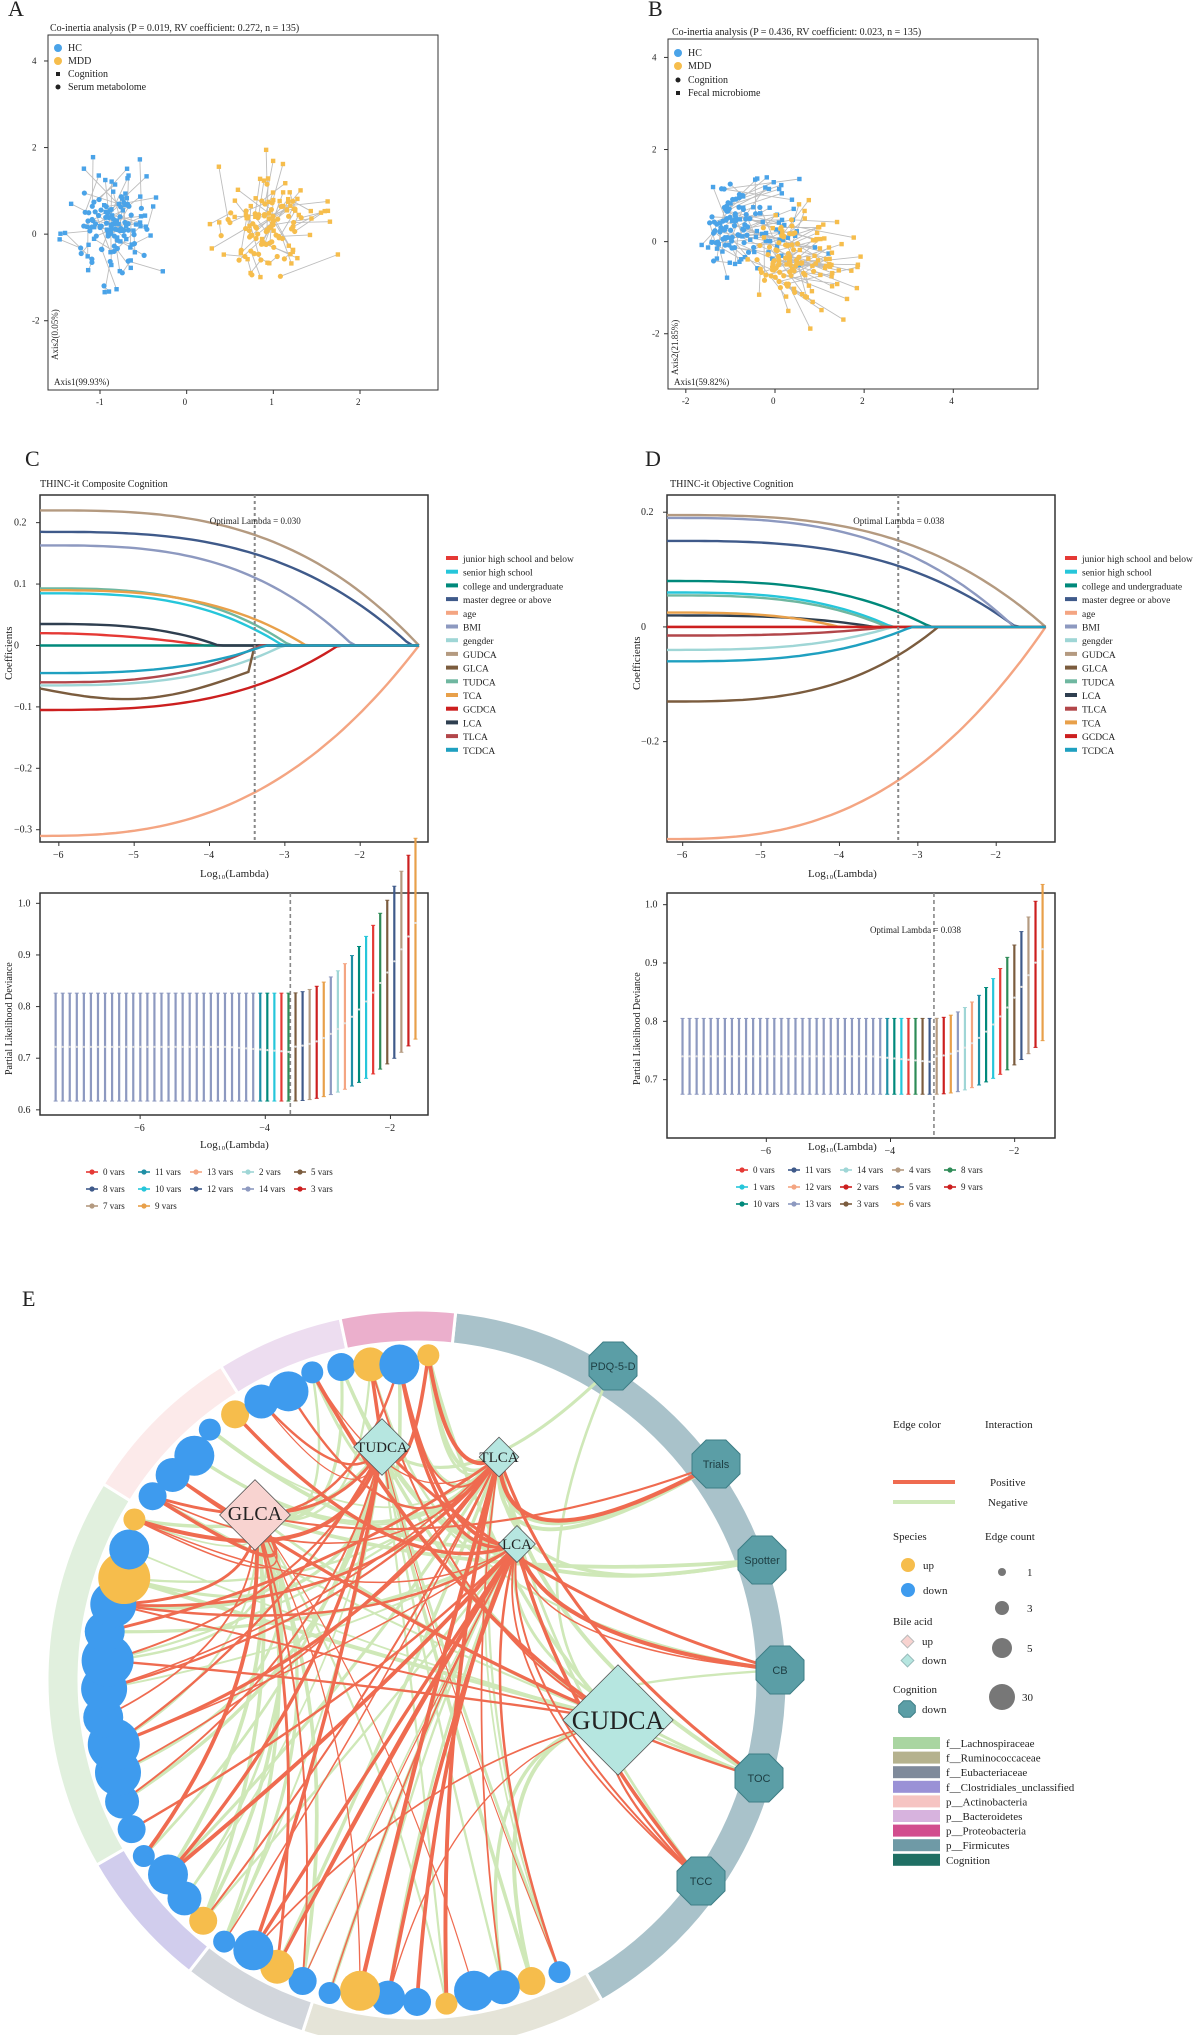 The height and width of the screenshot is (2035, 1200). Describe the element at coordinates (480, 656) in the screenshot. I see `legend-label: GUDCA` at that location.